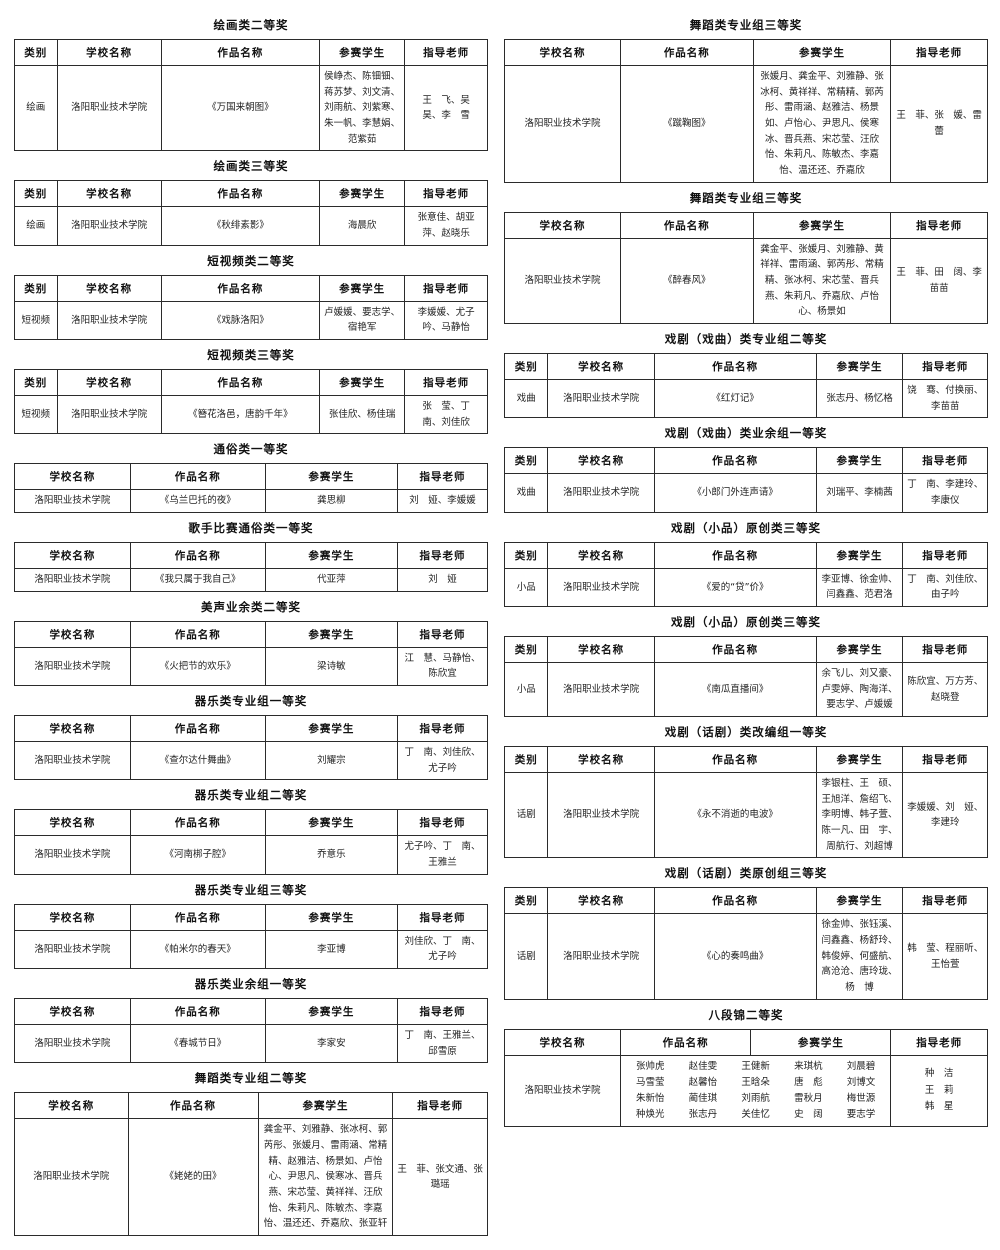  What do you see at coordinates (861, 1099) in the screenshot?
I see `student-name: 梅世源` at bounding box center [861, 1099].